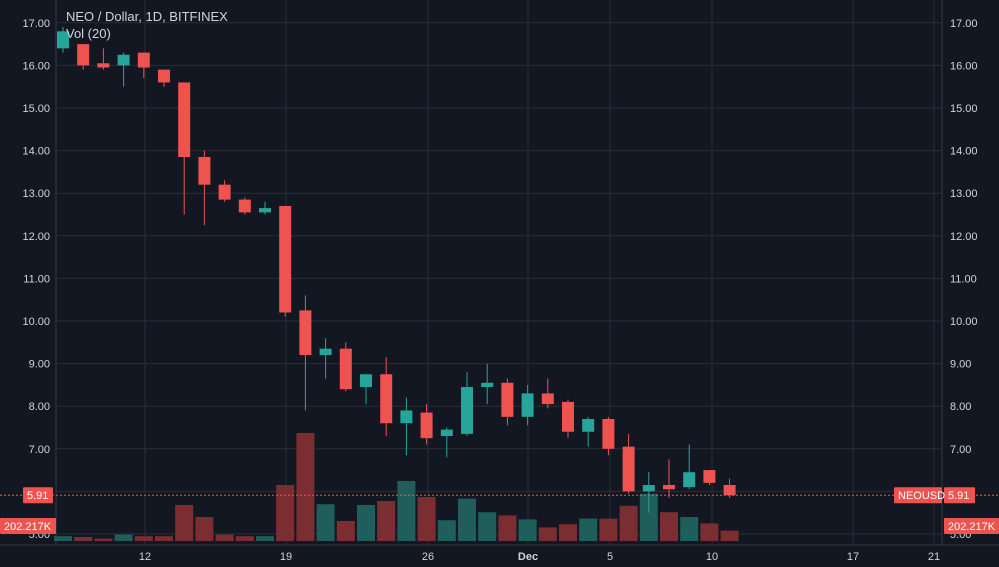  Describe the element at coordinates (960, 365) in the screenshot. I see `y-tick-label-right: 9.00` at that location.